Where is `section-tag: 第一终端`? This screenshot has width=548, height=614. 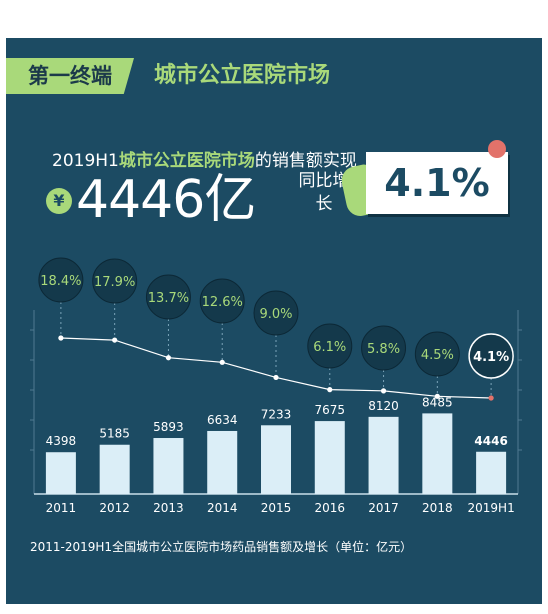
section-tag: 第一终端 is located at coordinates (70, 76).